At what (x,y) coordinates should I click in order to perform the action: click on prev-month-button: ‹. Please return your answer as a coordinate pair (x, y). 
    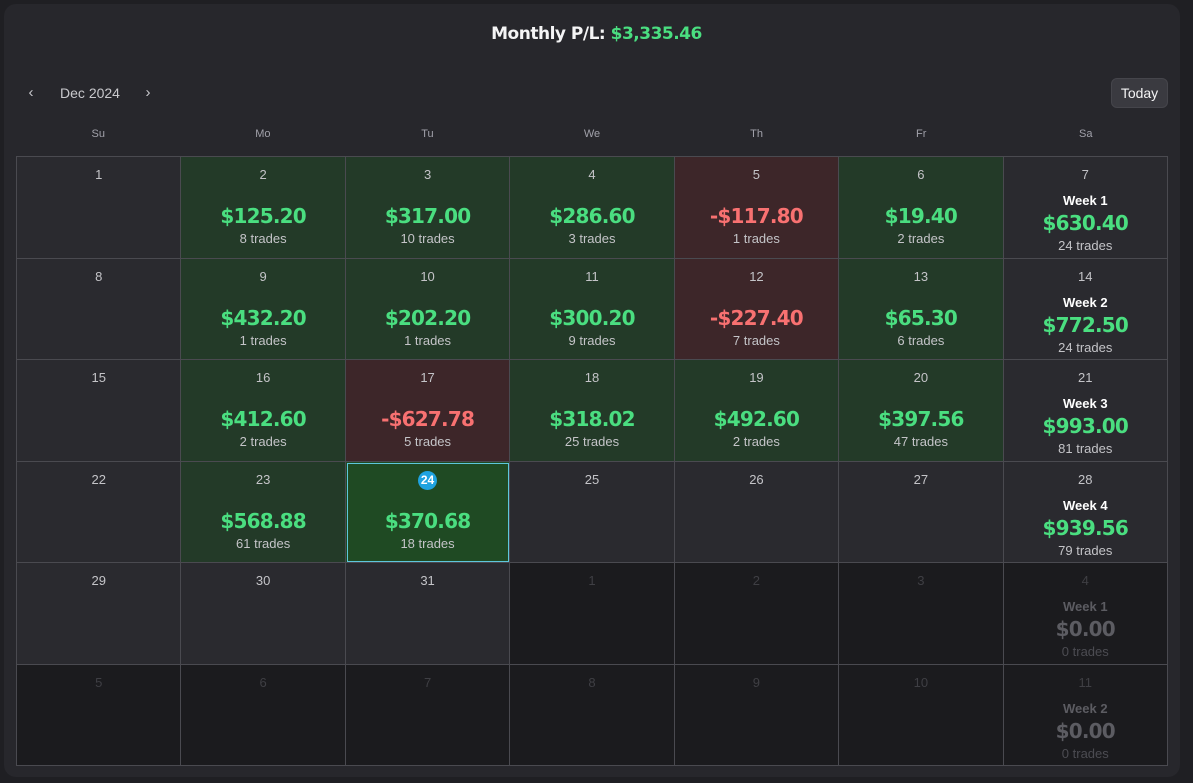
    Looking at the image, I should click on (31, 93).